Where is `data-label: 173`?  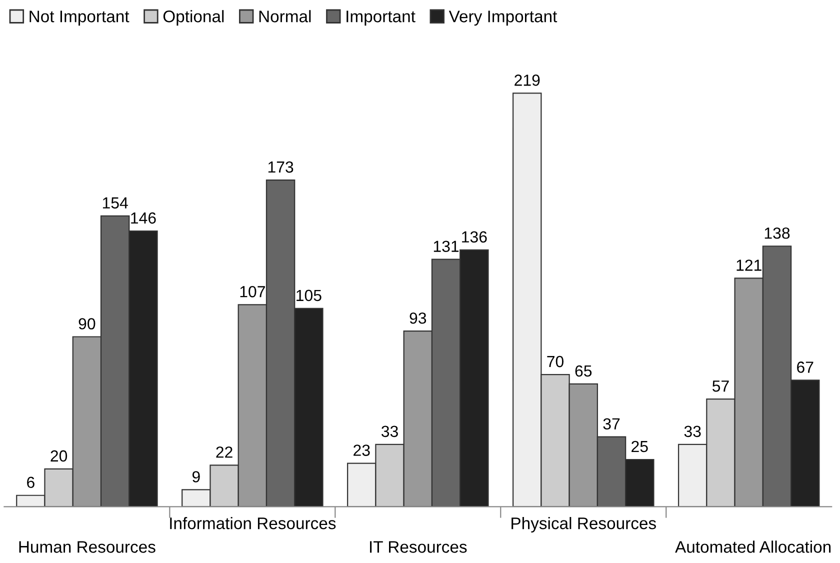 data-label: 173 is located at coordinates (281, 167).